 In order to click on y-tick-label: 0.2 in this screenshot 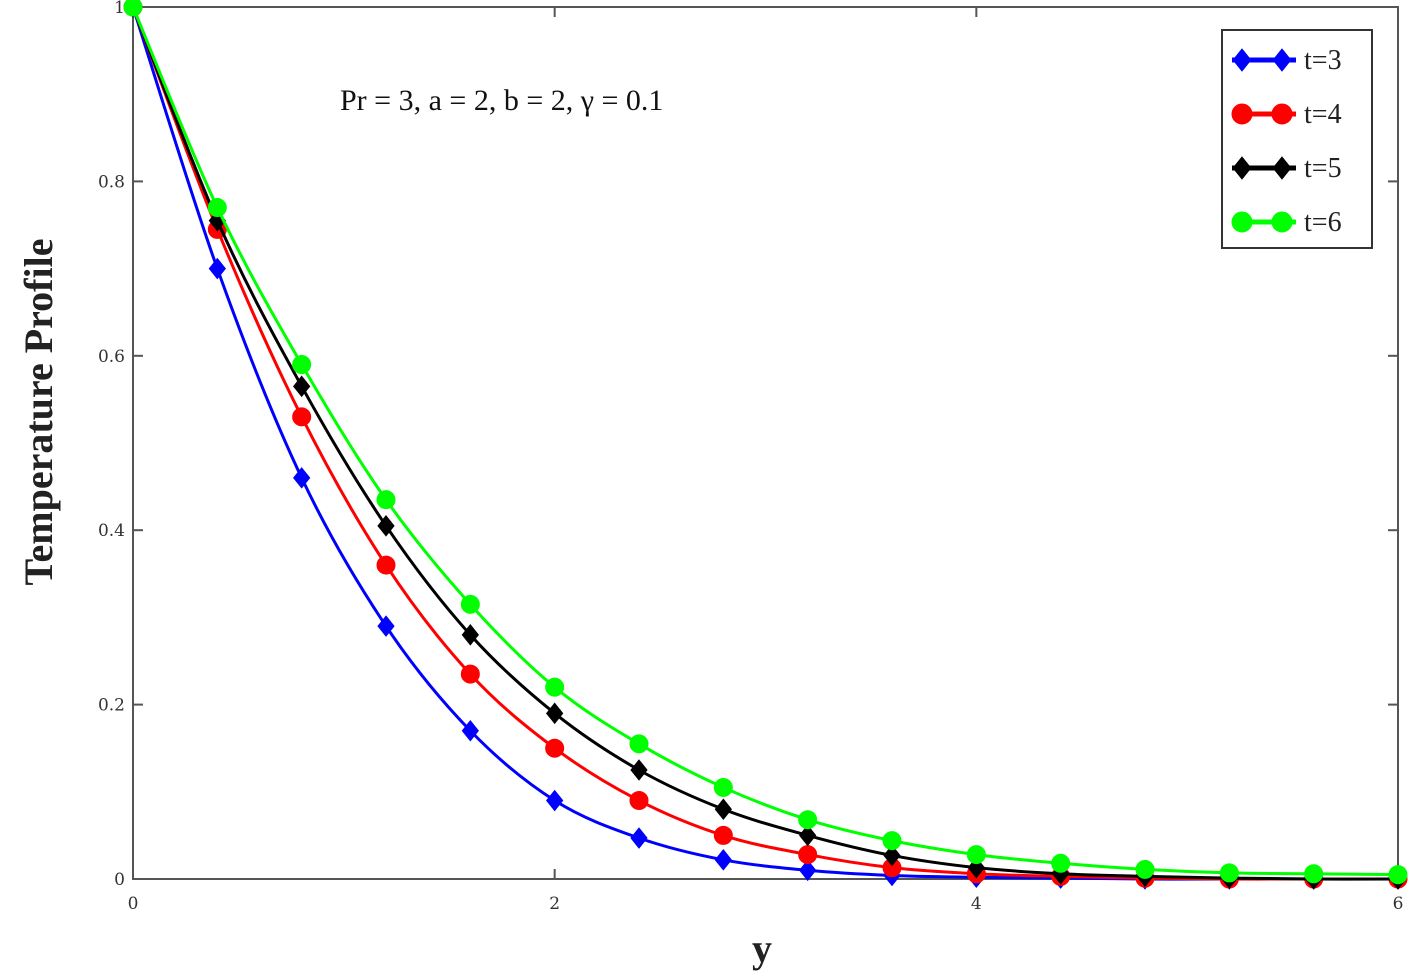, I will do `click(111, 706)`.